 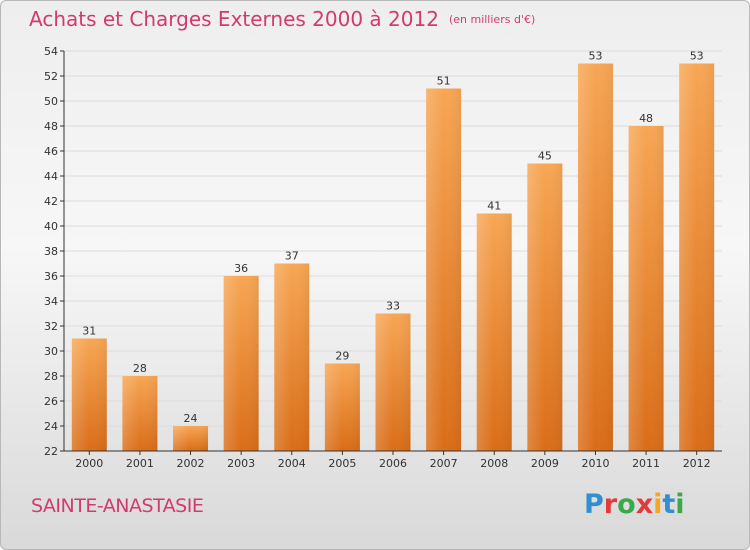 What do you see at coordinates (545, 463) in the screenshot?
I see `x-tick-label: 2009` at bounding box center [545, 463].